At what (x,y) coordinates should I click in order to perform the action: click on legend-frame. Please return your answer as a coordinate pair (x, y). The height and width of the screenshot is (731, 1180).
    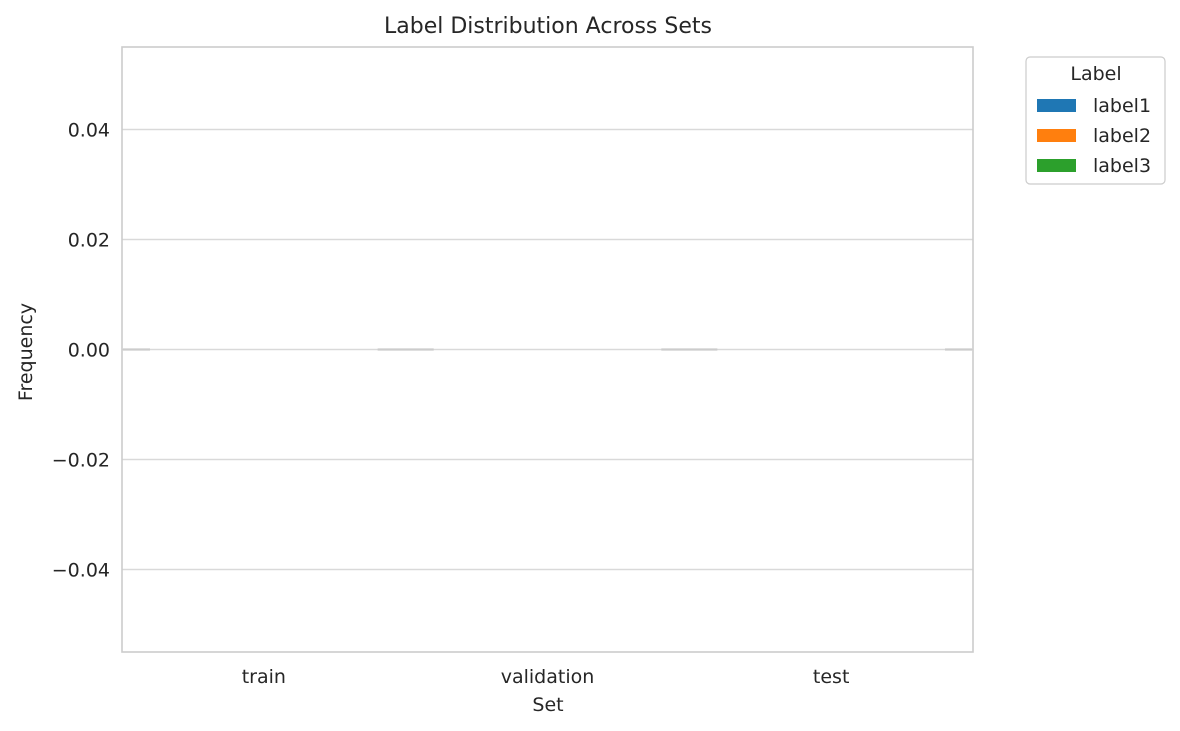
    Looking at the image, I should click on (1095, 120).